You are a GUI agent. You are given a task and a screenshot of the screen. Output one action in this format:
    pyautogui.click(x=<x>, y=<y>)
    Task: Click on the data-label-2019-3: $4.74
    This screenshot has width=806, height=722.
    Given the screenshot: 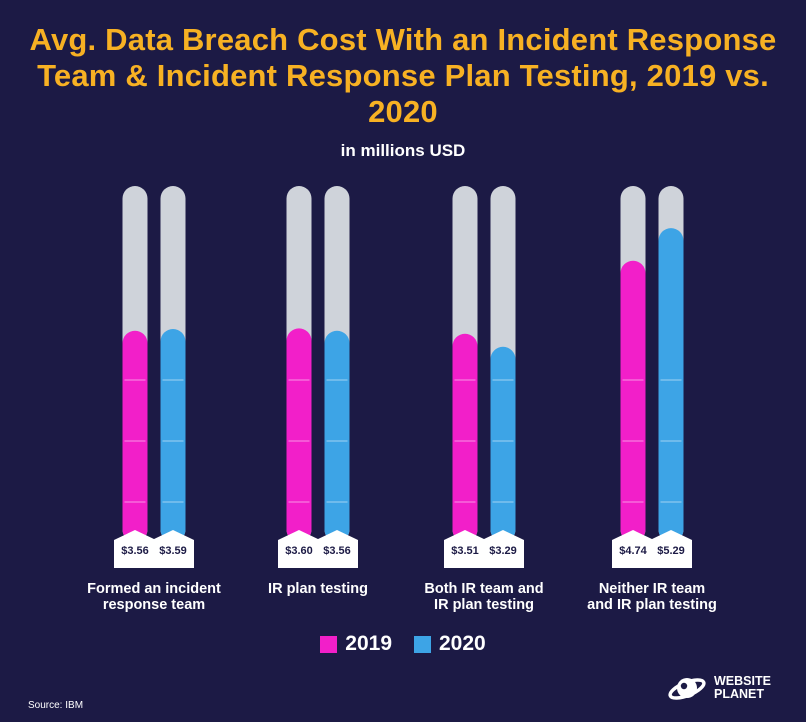 What is the action you would take?
    pyautogui.click(x=633, y=551)
    